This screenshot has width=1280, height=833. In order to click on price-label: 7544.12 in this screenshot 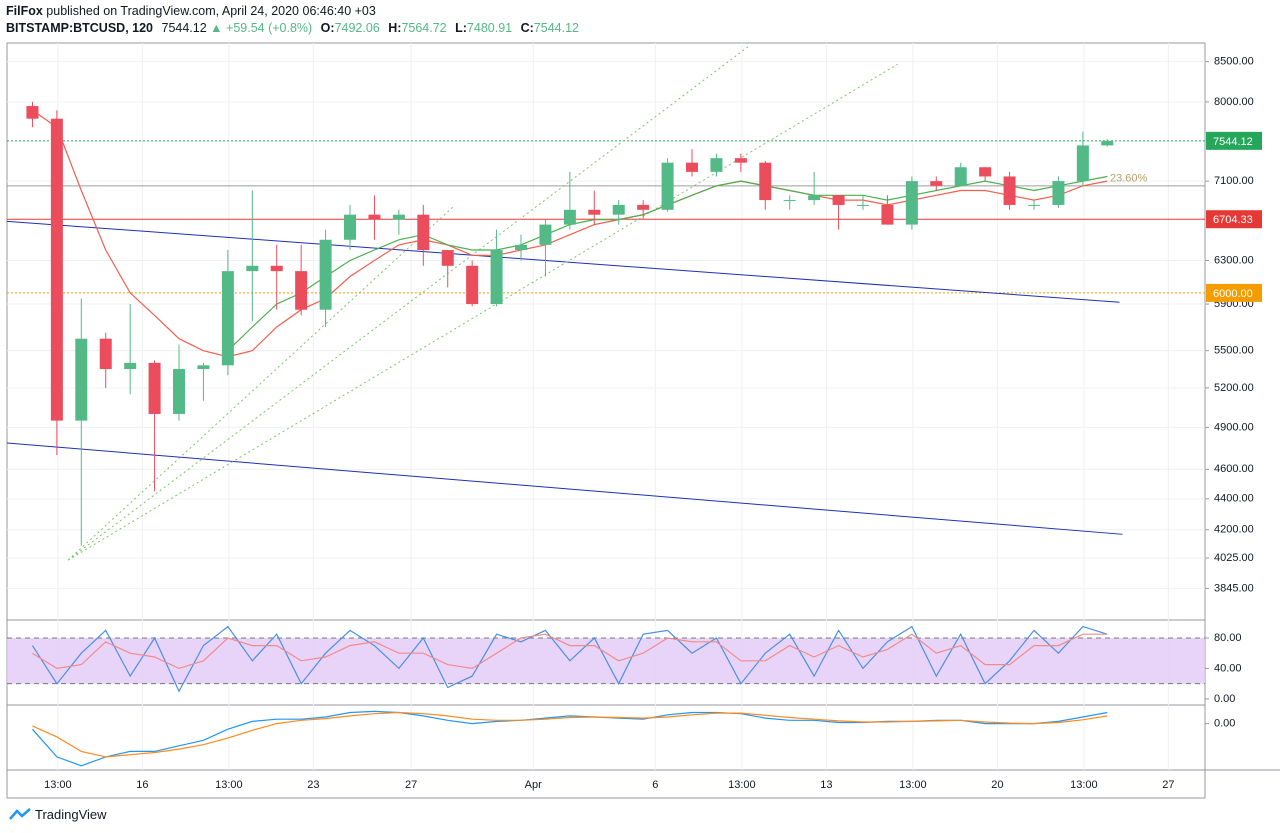, I will do `click(1233, 142)`.